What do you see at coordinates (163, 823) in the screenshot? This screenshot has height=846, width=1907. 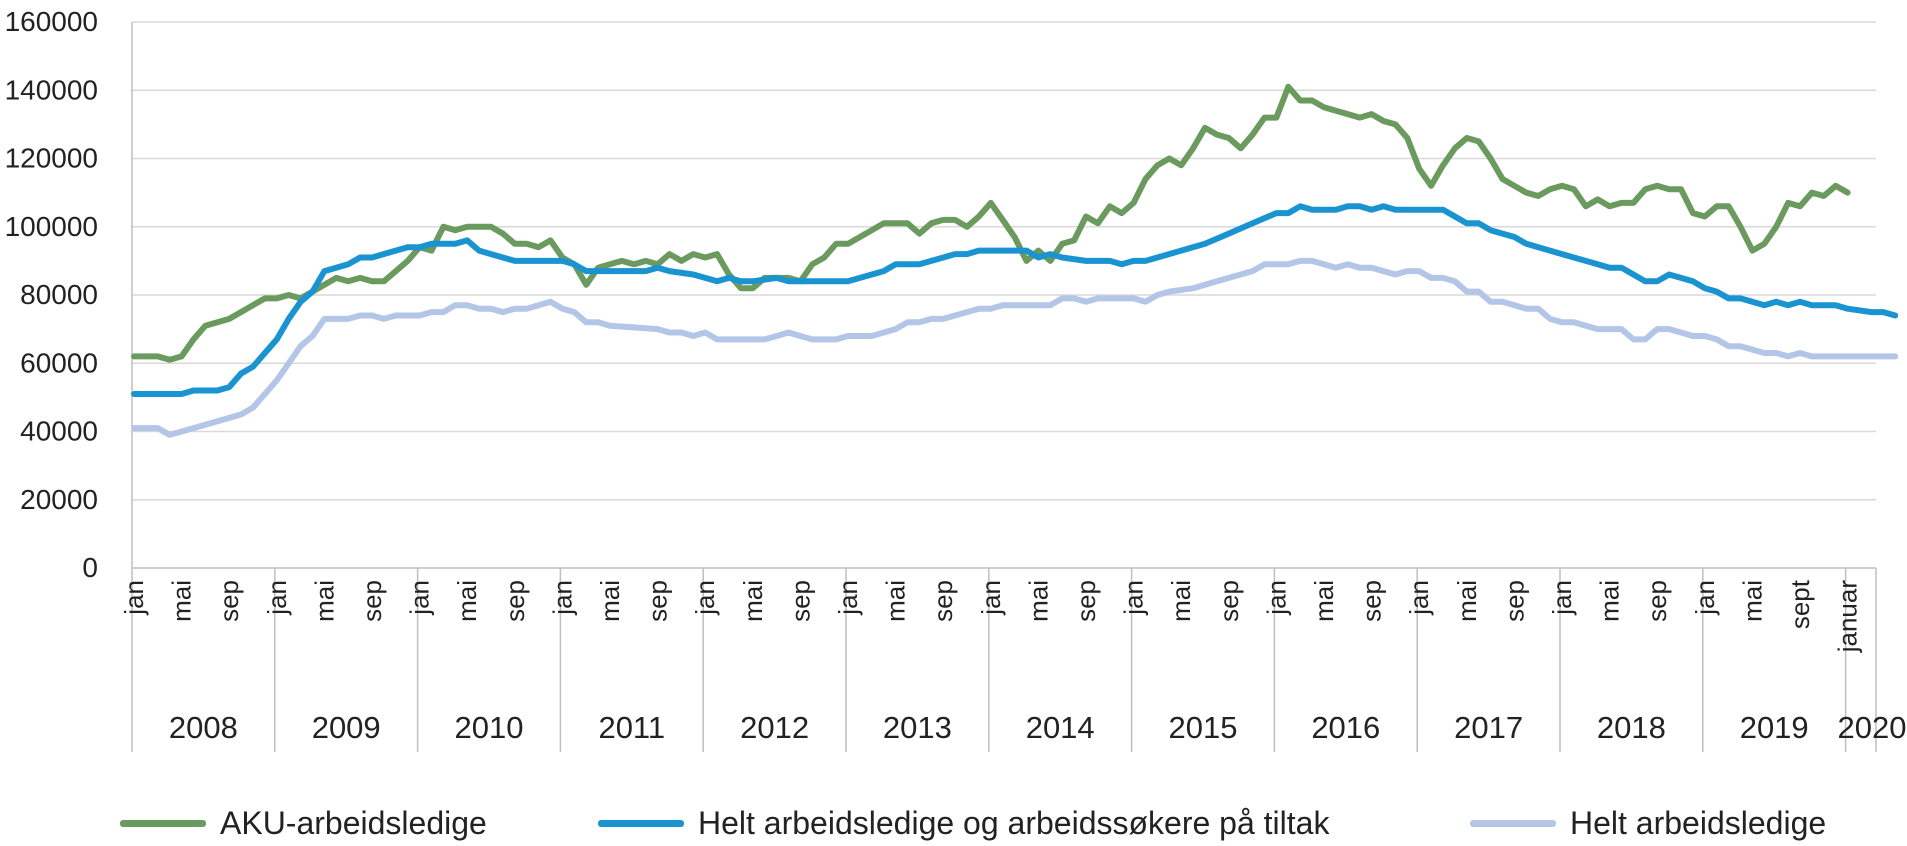 I see `legend-swatch-aku` at bounding box center [163, 823].